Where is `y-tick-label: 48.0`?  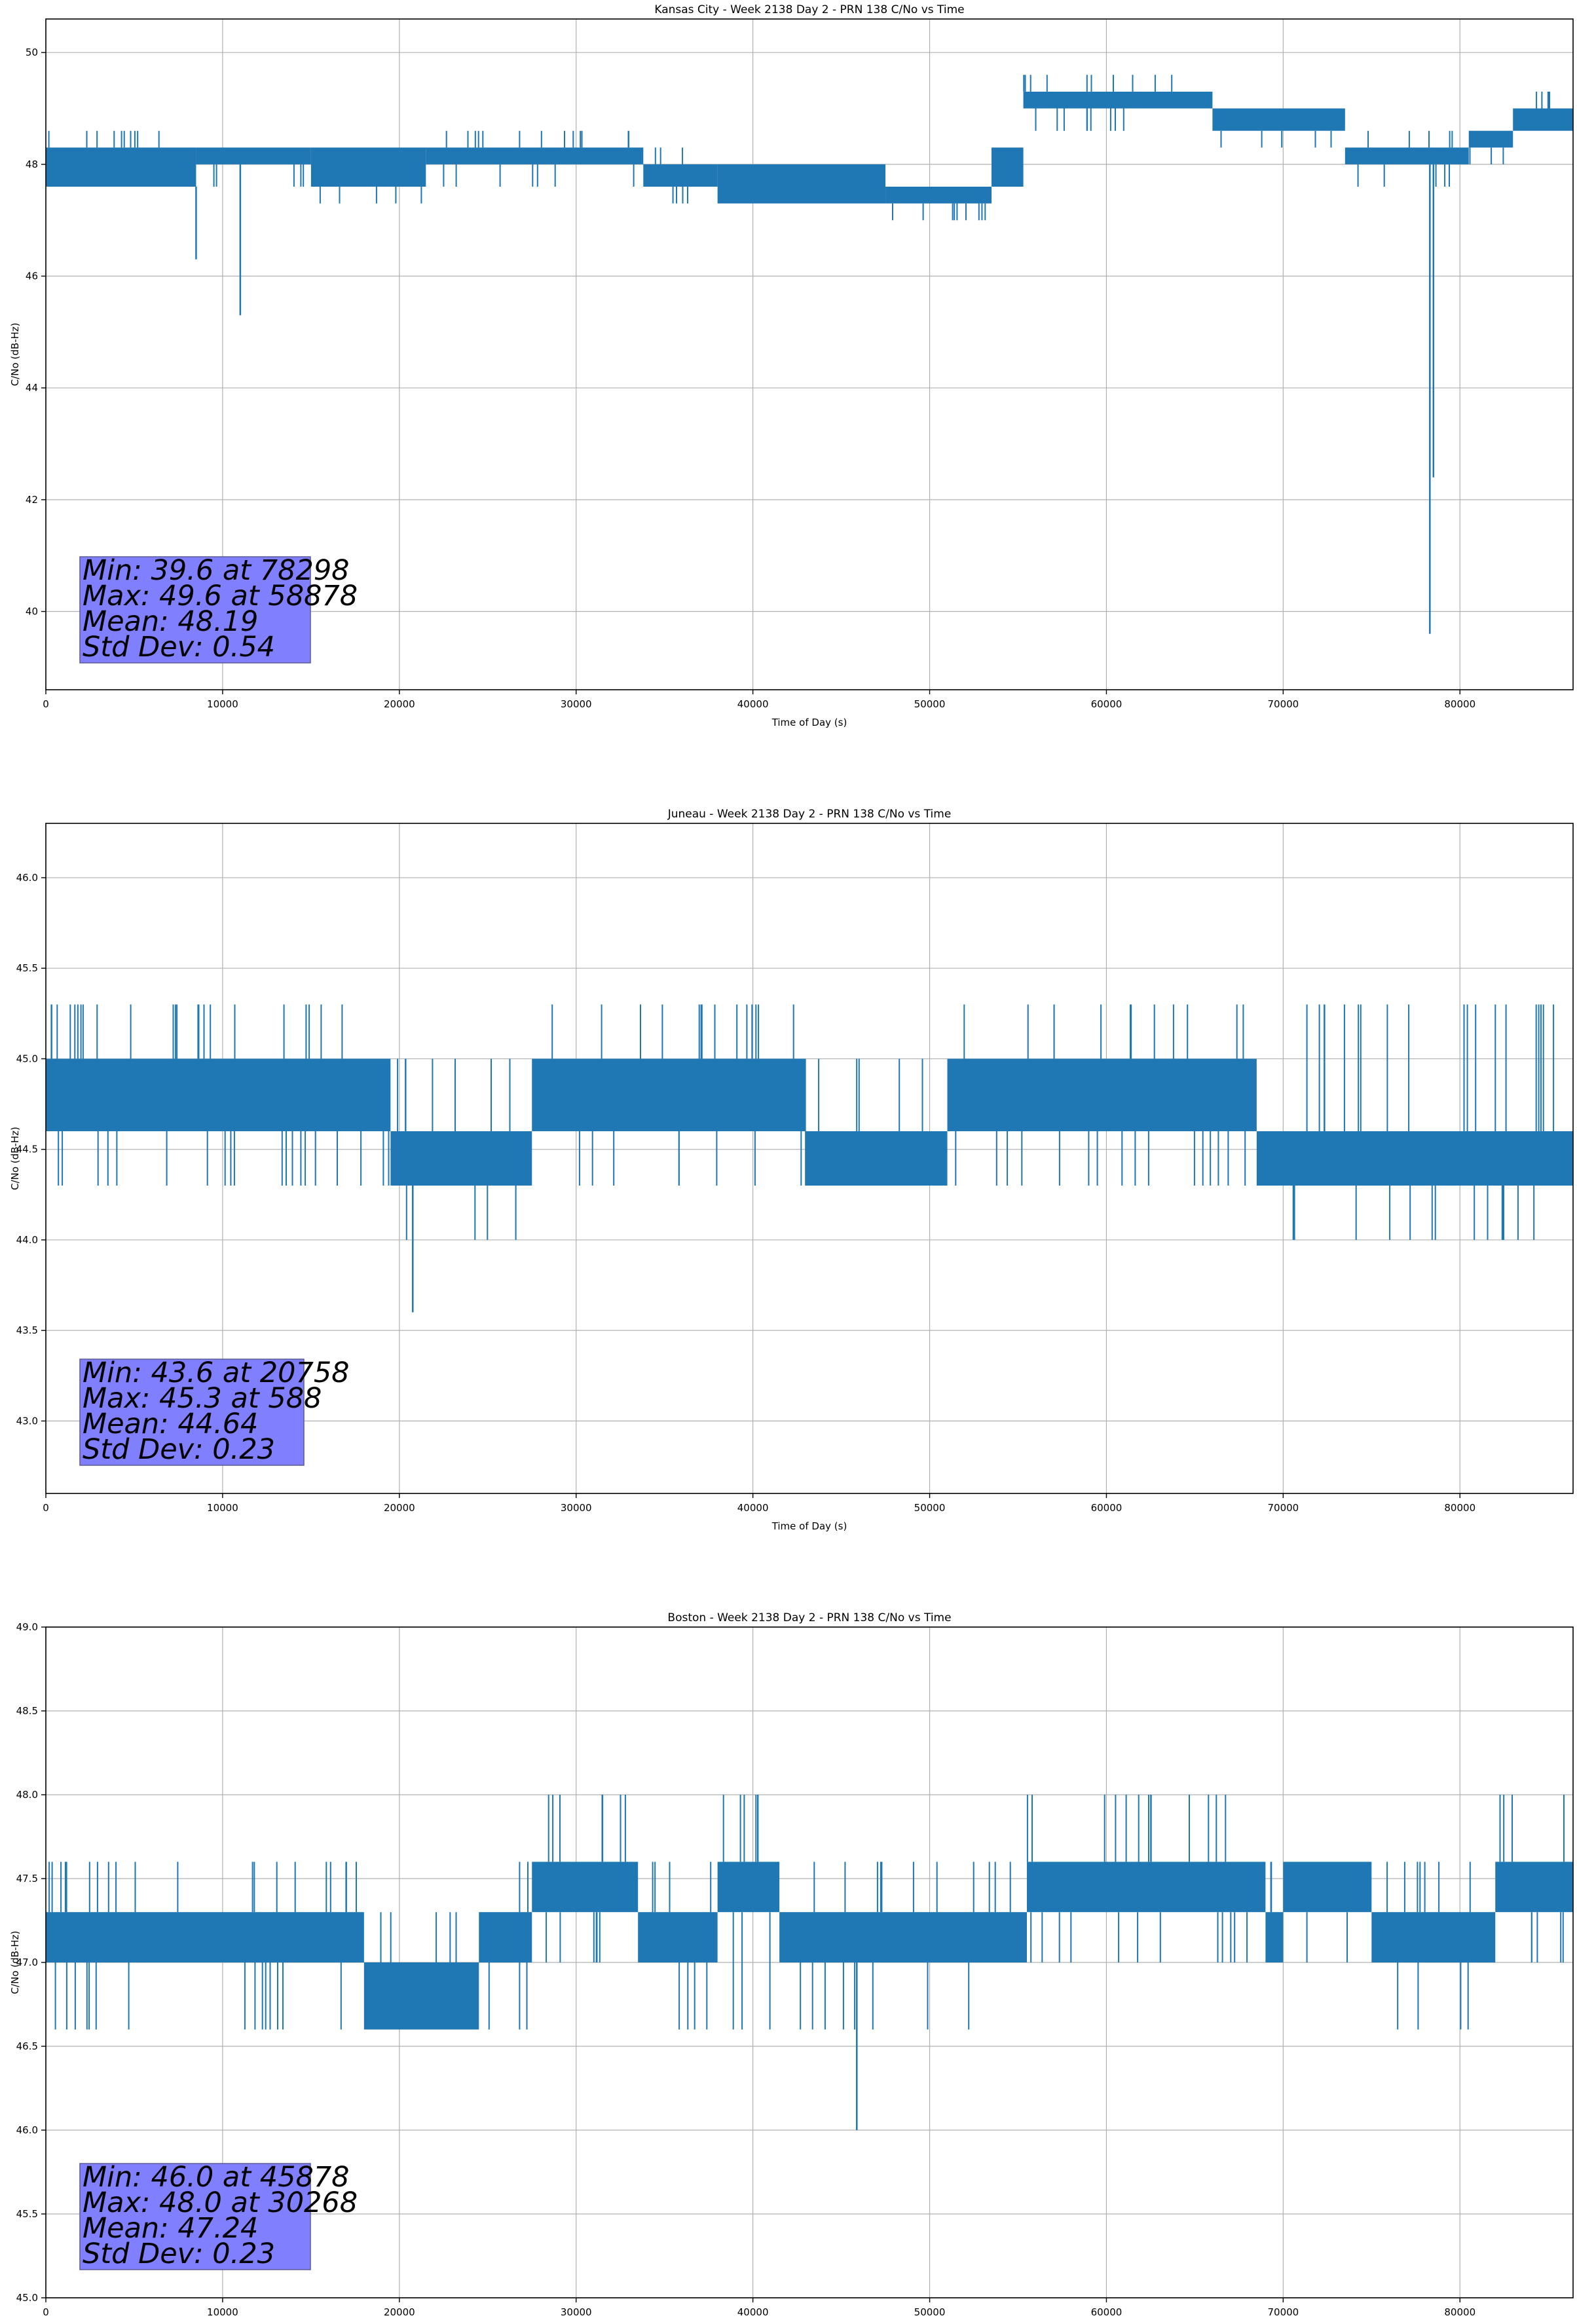
y-tick-label: 48.0 is located at coordinates (27, 1795).